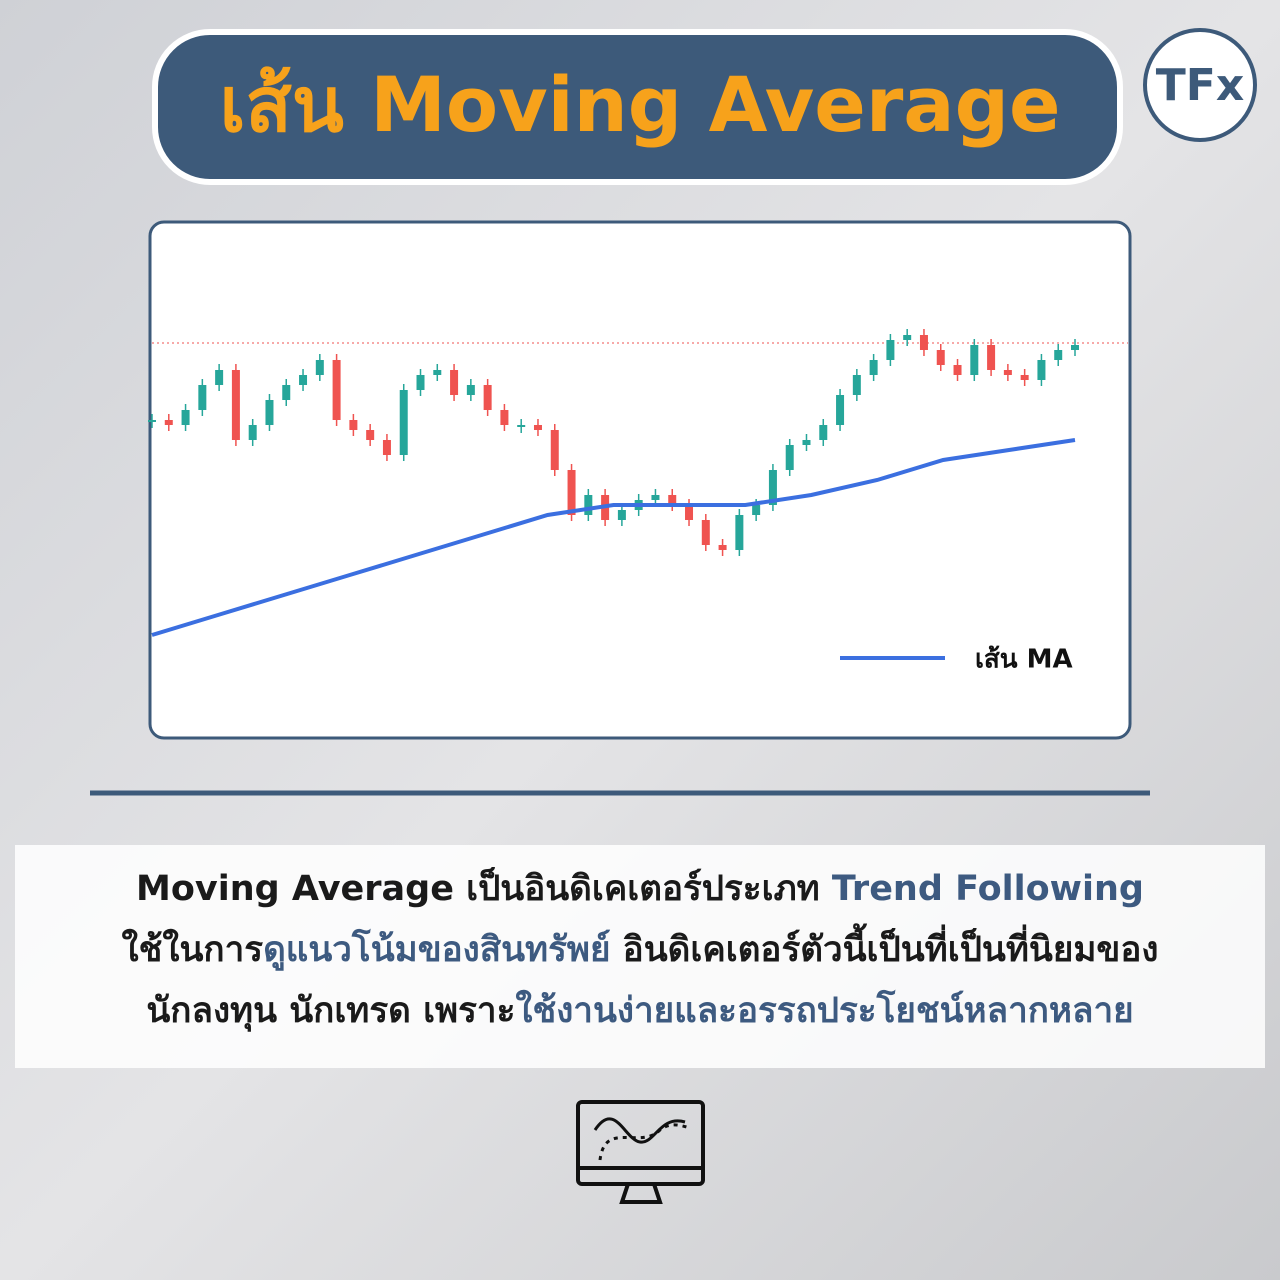 The image size is (1280, 1280). I want to click on text-segment: ใช้ในการ, so click(193, 949).